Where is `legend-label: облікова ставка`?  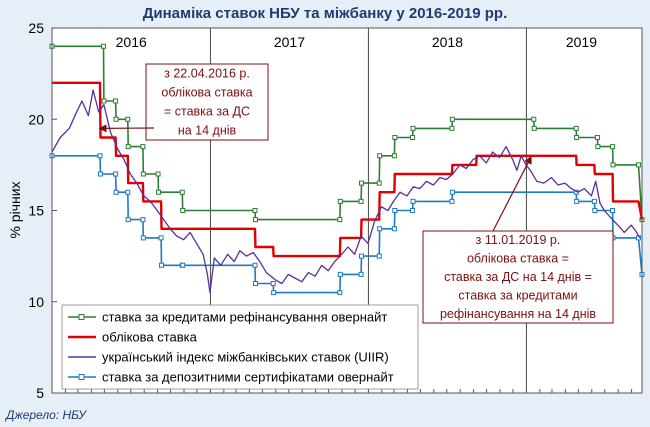 legend-label: облікова ставка is located at coordinates (150, 337).